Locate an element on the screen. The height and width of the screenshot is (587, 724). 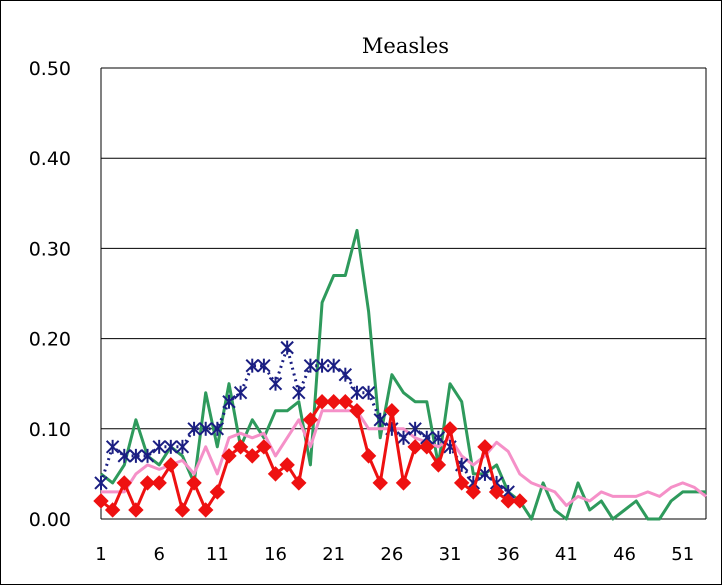
x-axis-ticks: 1 6 11 16 21 26 31 36 41 46 51 is located at coordinates (394, 554).